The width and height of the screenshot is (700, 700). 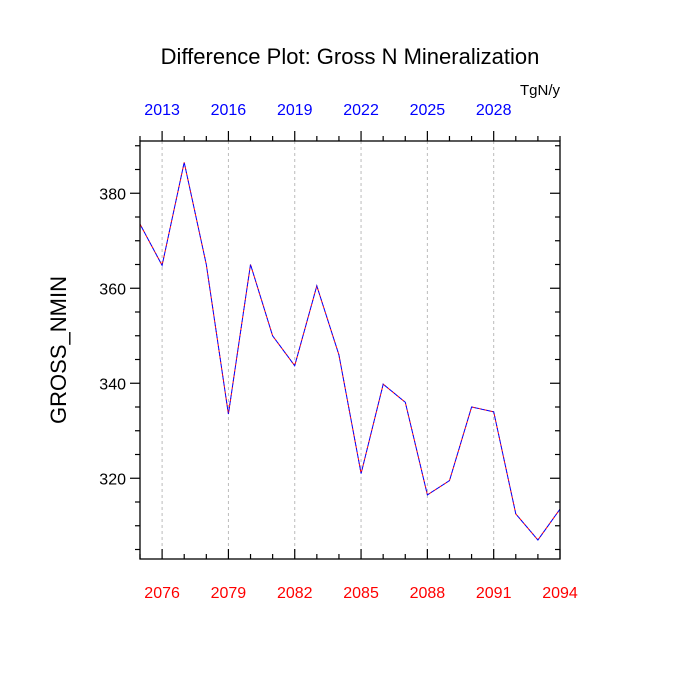 What do you see at coordinates (494, 110) in the screenshot?
I see `top-tick-label-2028: 2028` at bounding box center [494, 110].